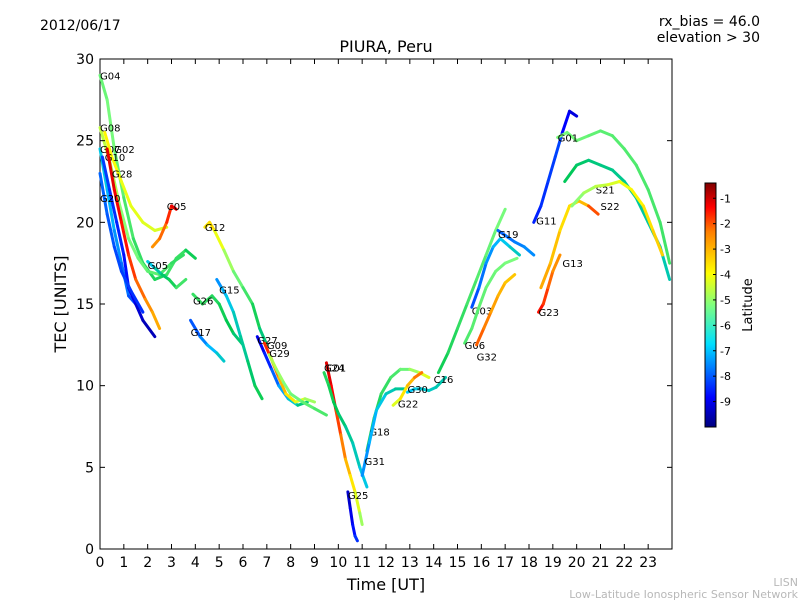  Describe the element at coordinates (553, 563) in the screenshot. I see `x-tick-label: 19` at that location.